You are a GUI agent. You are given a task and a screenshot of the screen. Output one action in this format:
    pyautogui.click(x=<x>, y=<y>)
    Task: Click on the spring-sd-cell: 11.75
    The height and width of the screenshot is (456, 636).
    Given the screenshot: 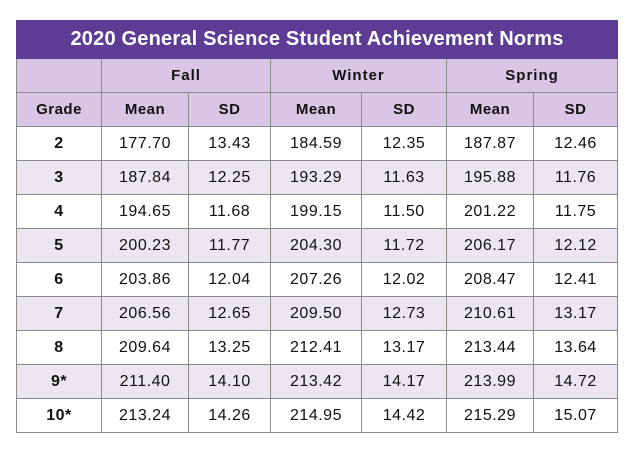 What is the action you would take?
    pyautogui.click(x=575, y=211)
    